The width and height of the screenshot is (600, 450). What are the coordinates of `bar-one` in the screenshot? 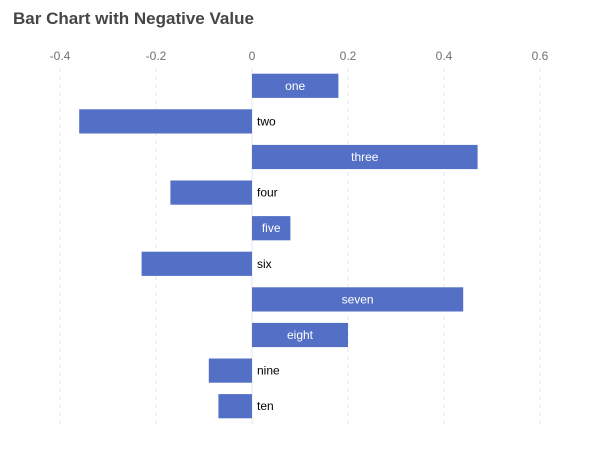 It's located at (295, 85).